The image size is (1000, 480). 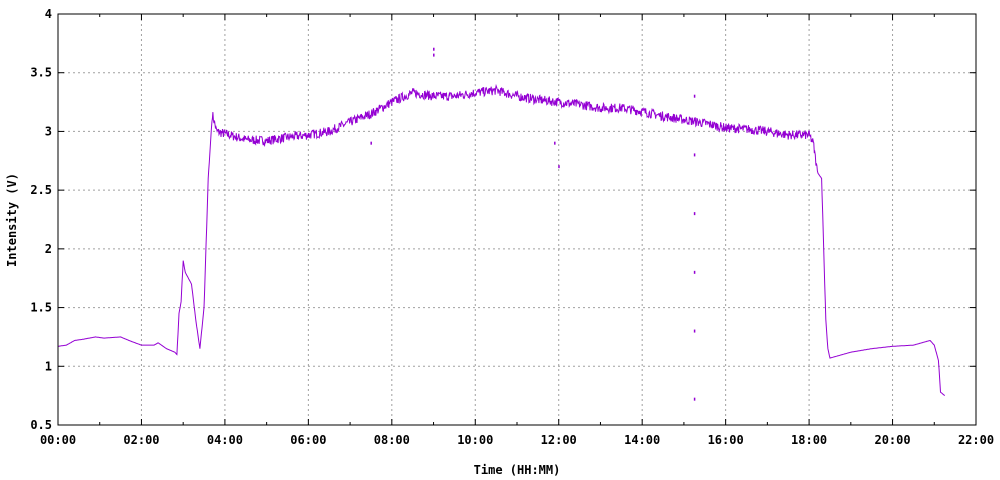 What do you see at coordinates (392, 440) in the screenshot?
I see `x-tick-label: 08:00` at bounding box center [392, 440].